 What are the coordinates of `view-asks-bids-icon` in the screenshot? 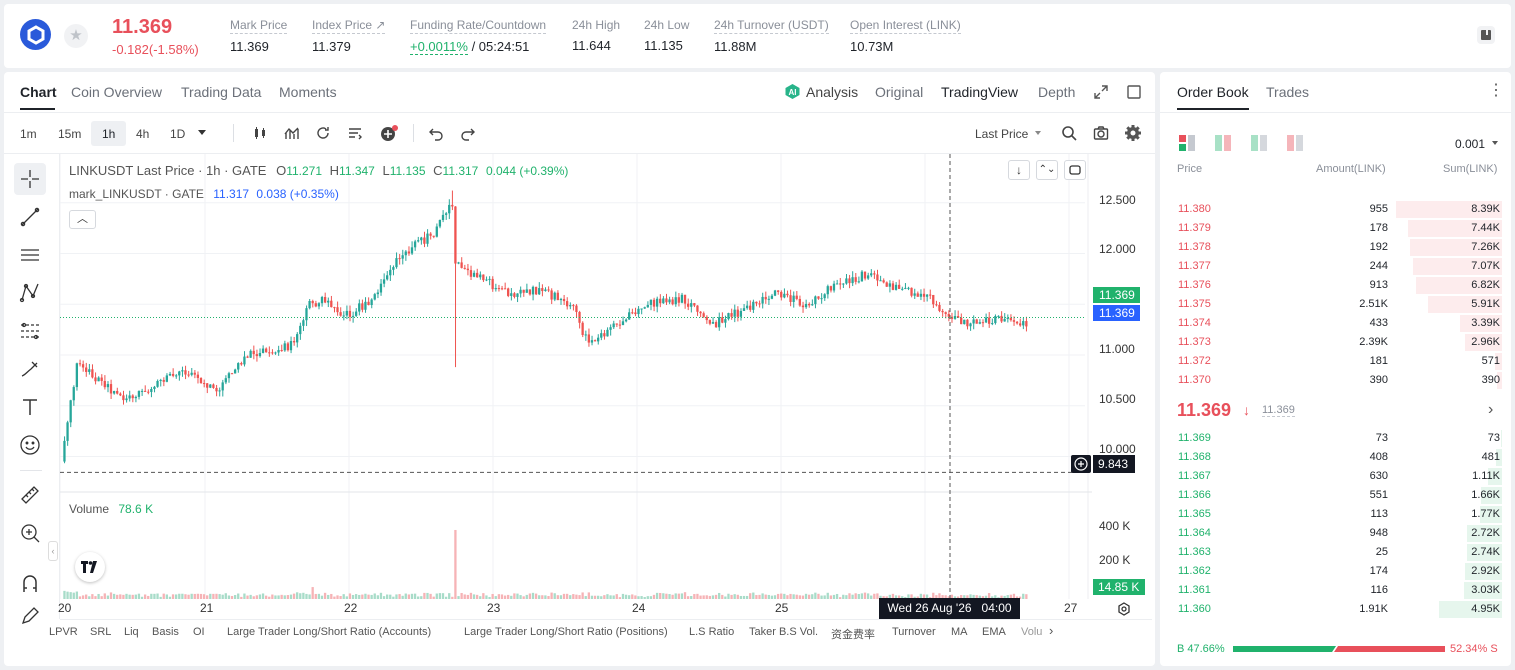 It's located at (1223, 143).